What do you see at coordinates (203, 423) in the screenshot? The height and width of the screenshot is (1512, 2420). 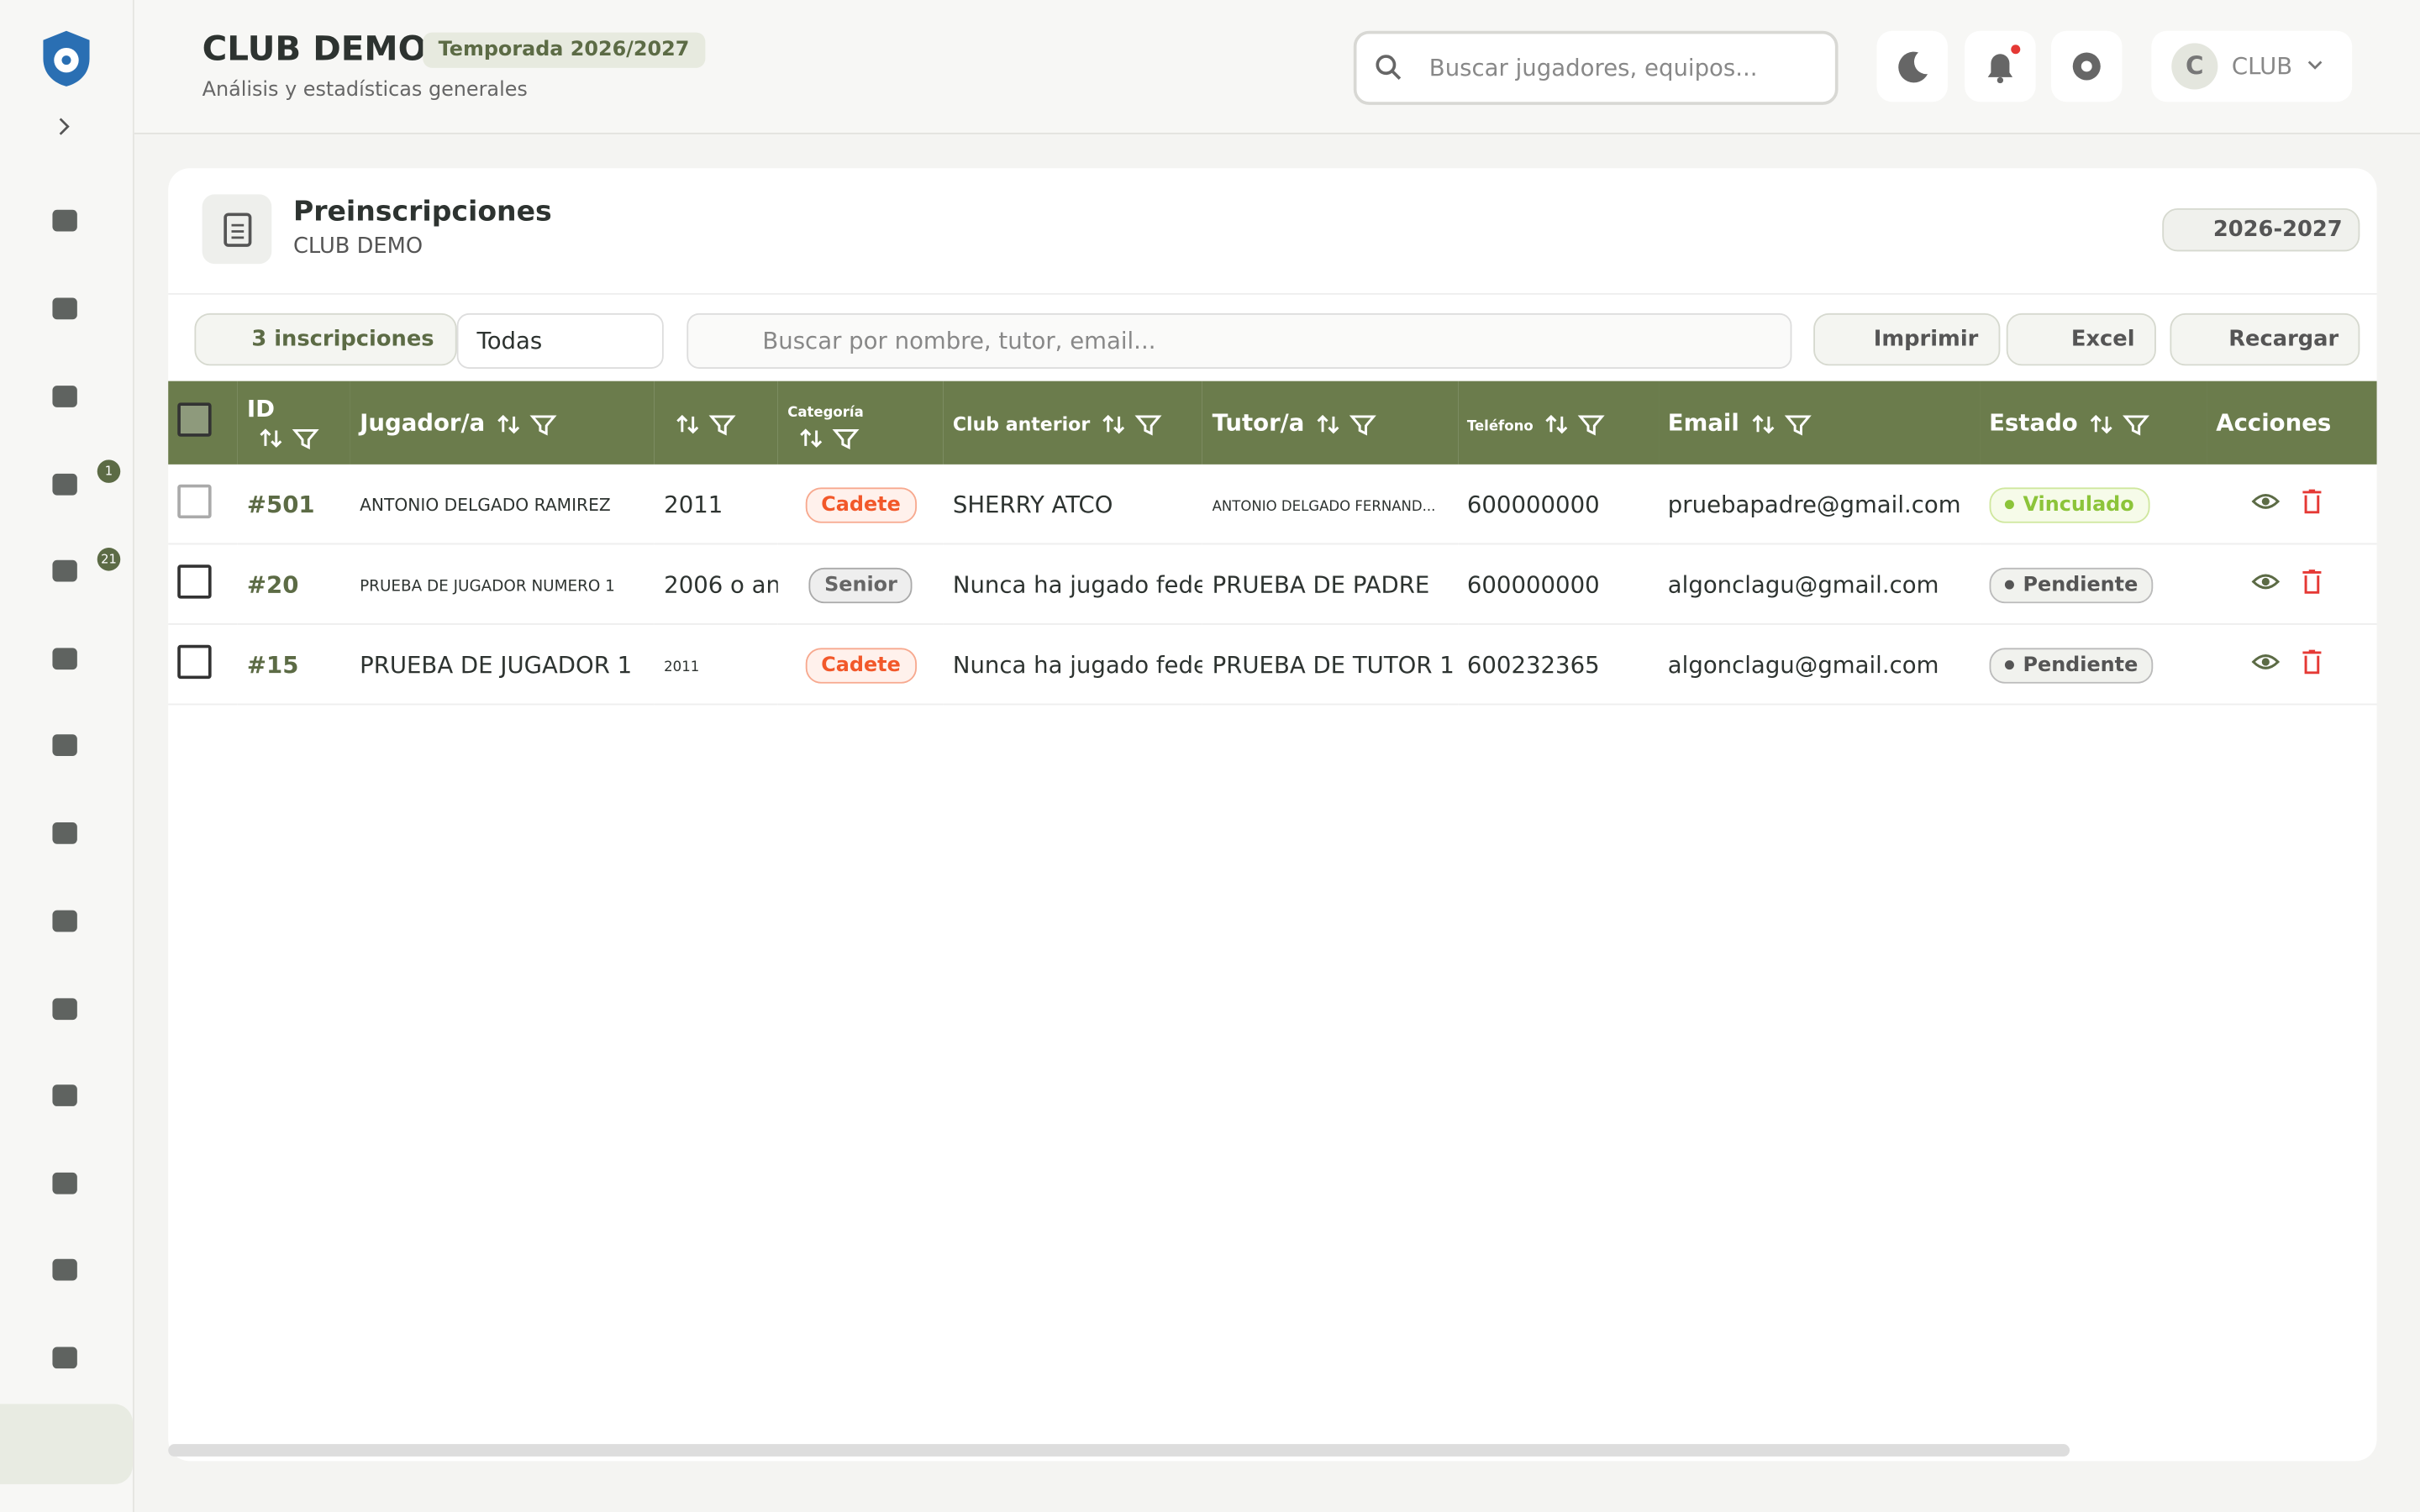 I see `select-all` at bounding box center [203, 423].